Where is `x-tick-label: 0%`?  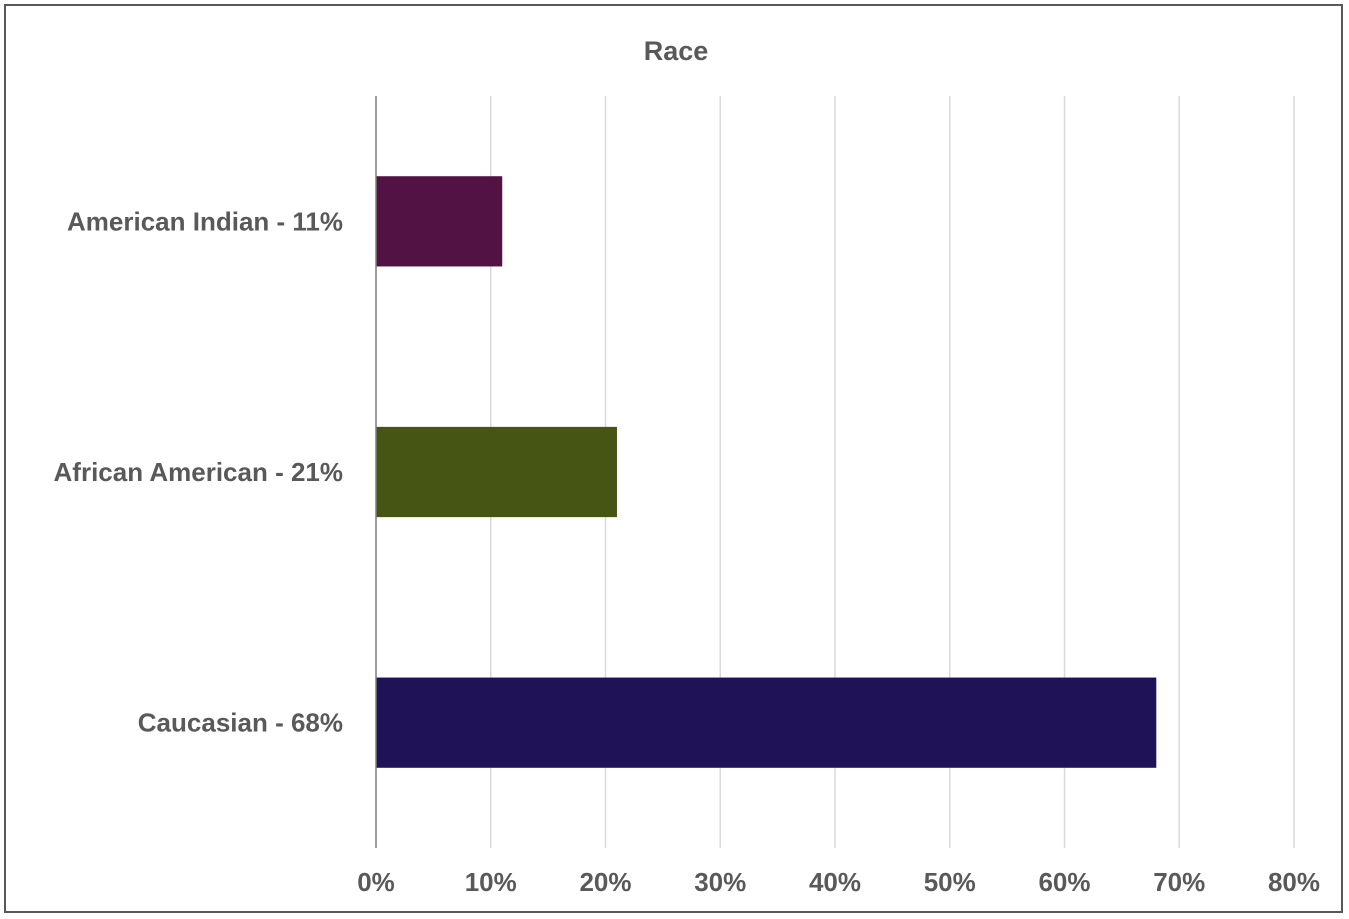 x-tick-label: 0% is located at coordinates (376, 882).